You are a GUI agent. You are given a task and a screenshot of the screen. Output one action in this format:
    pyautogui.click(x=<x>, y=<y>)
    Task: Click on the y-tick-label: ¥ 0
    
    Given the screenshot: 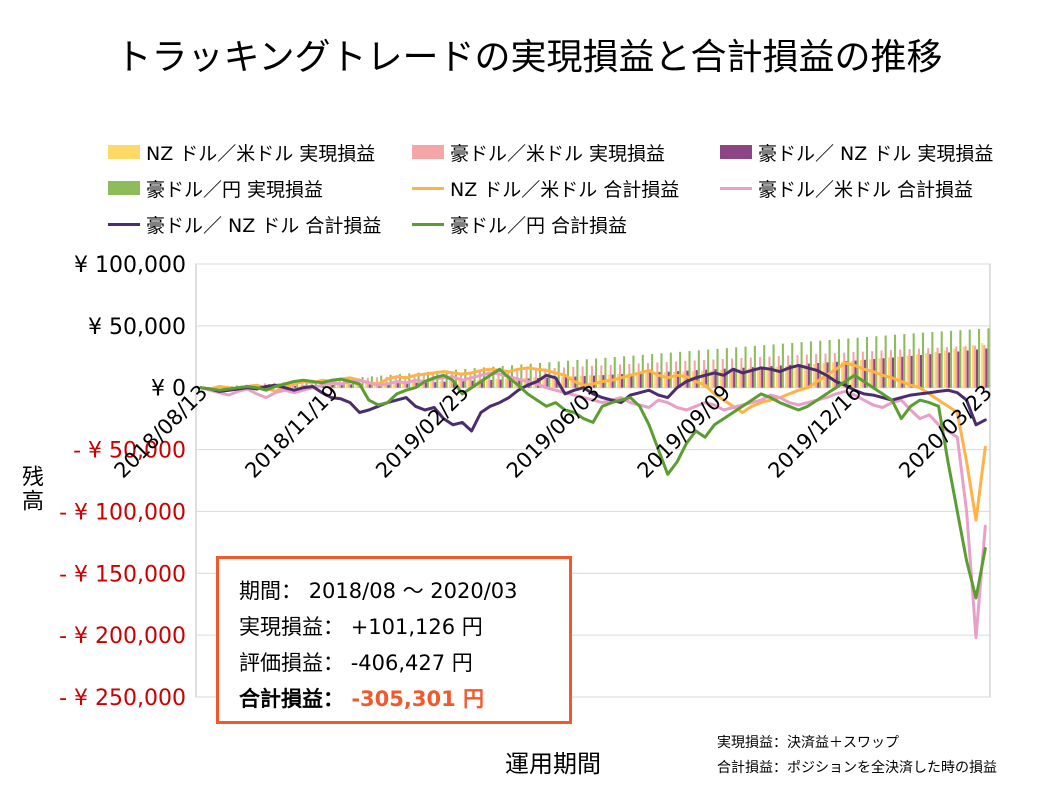 What is the action you would take?
    pyautogui.click(x=168, y=389)
    